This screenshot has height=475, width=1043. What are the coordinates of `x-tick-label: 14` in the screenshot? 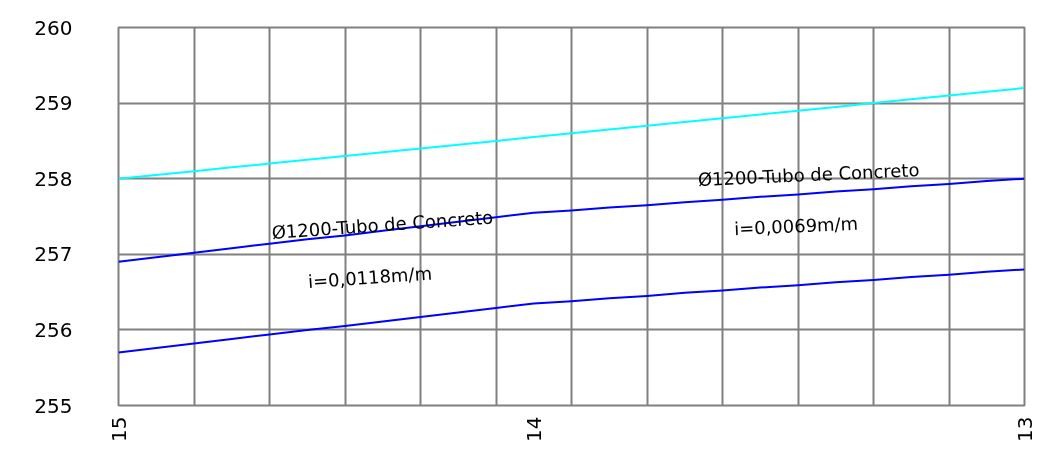 It's located at (533, 429).